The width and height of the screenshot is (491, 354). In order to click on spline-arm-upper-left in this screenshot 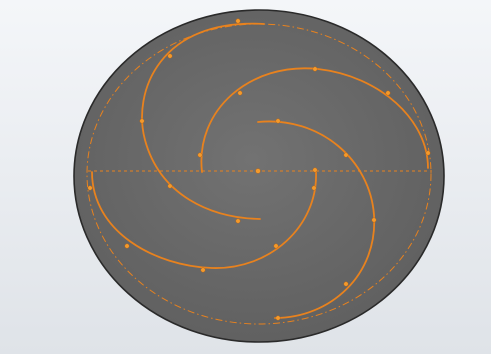, I will do `click(203, 121)`.